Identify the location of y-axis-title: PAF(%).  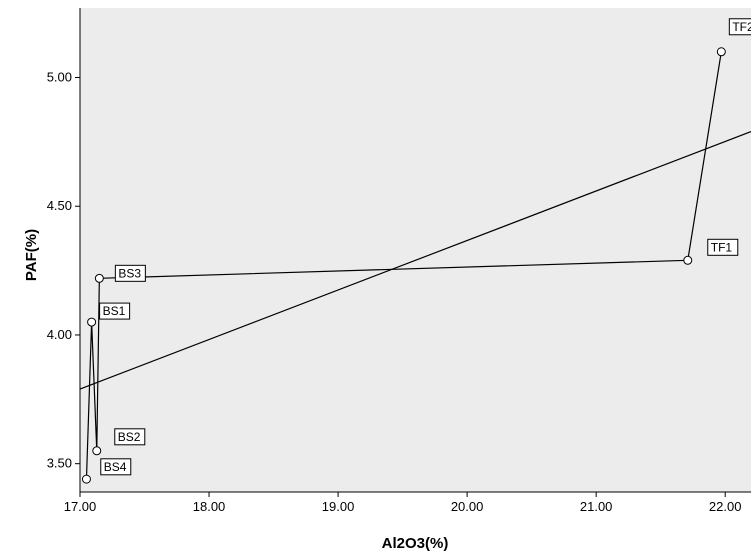
(31, 255).